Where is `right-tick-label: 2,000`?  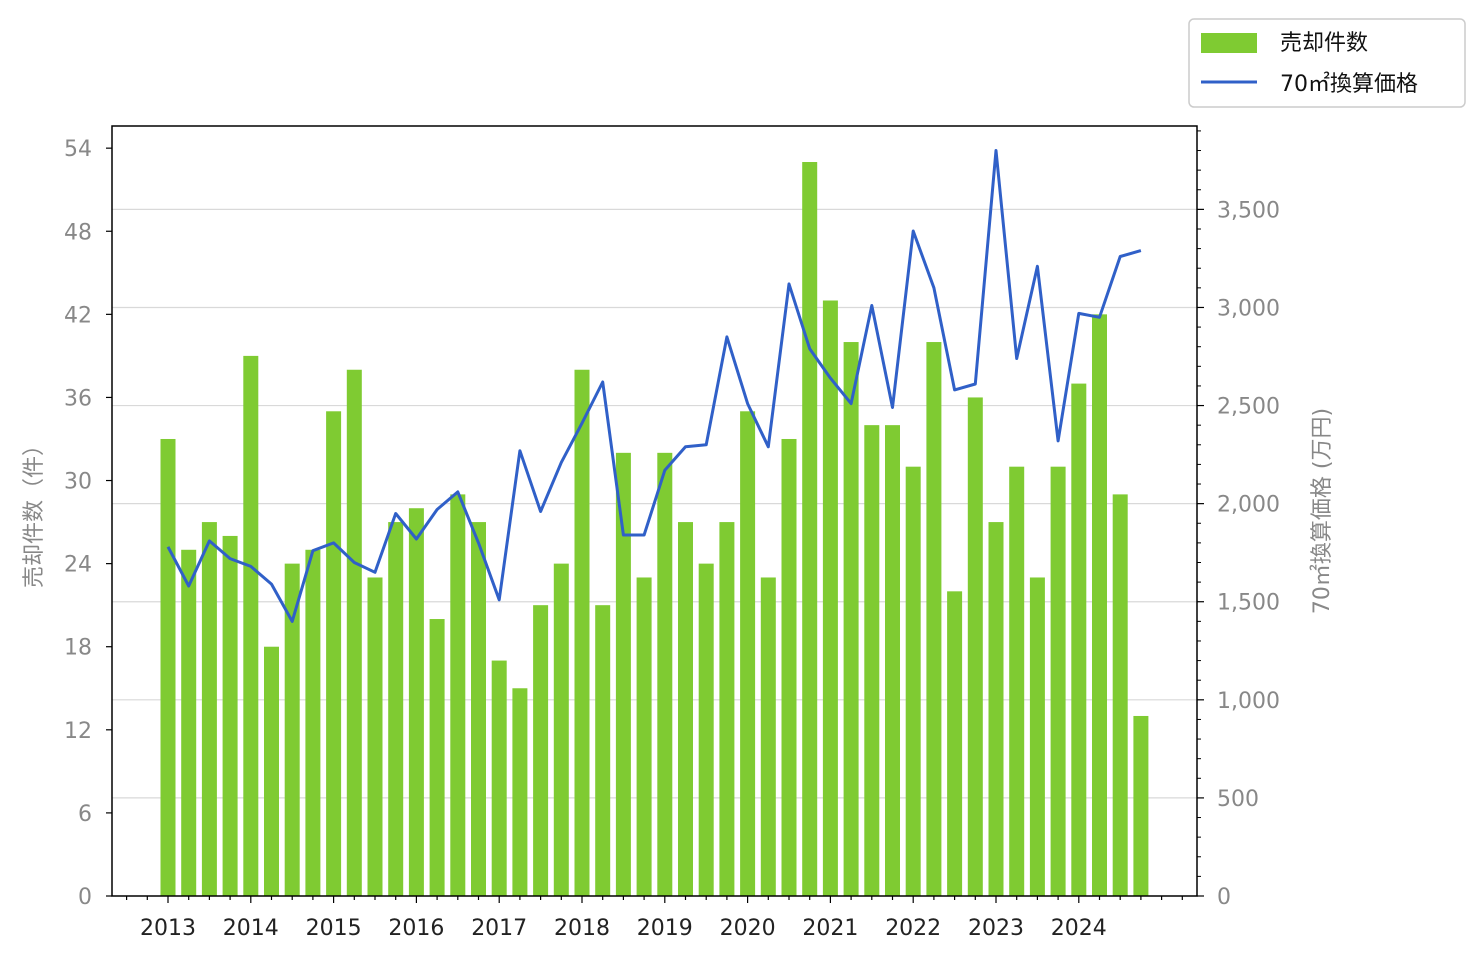
right-tick-label: 2,000 is located at coordinates (1248, 505).